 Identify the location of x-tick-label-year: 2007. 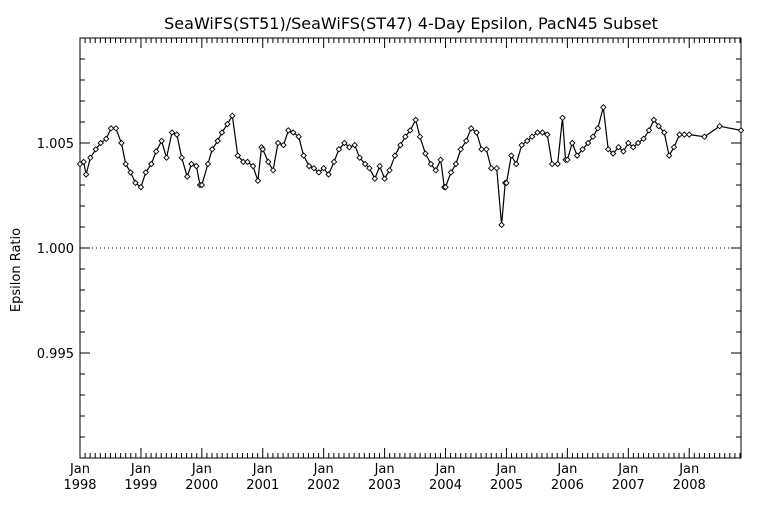
(628, 485).